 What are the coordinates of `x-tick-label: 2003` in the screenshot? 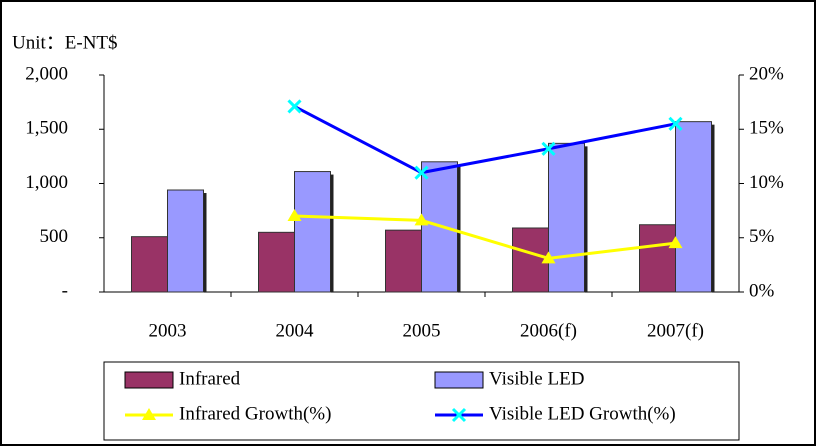 It's located at (168, 330).